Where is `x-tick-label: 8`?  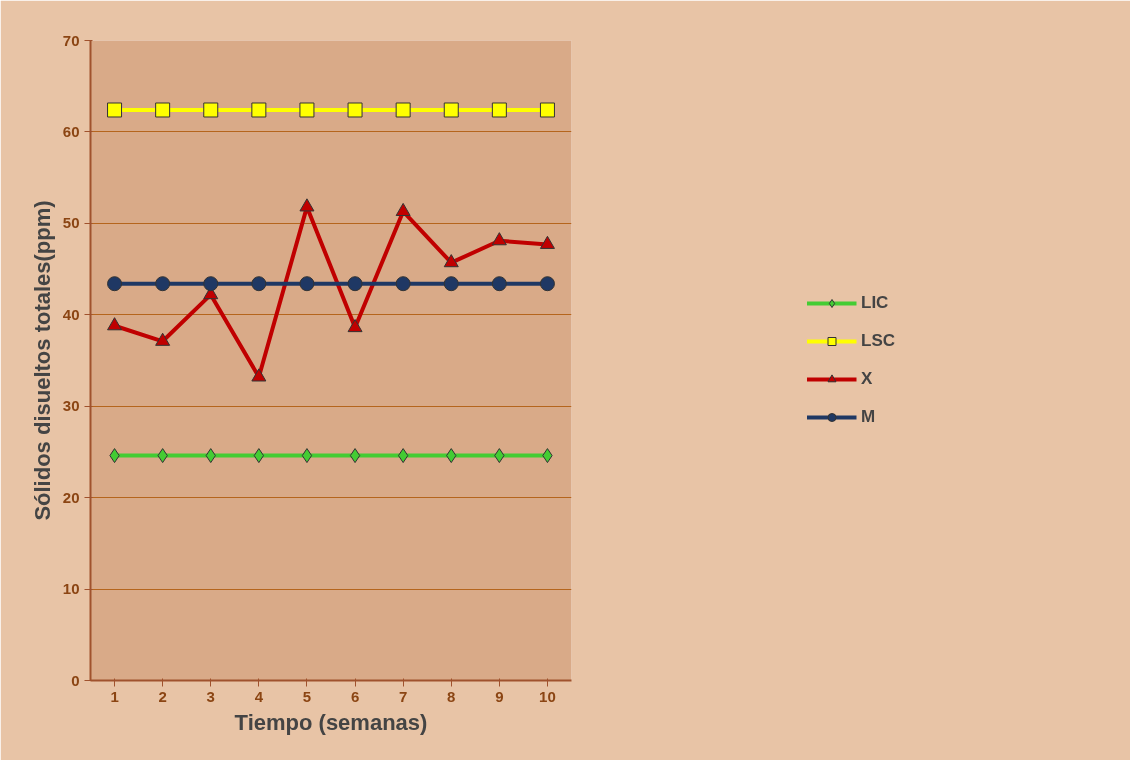
x-tick-label: 8 is located at coordinates (451, 696).